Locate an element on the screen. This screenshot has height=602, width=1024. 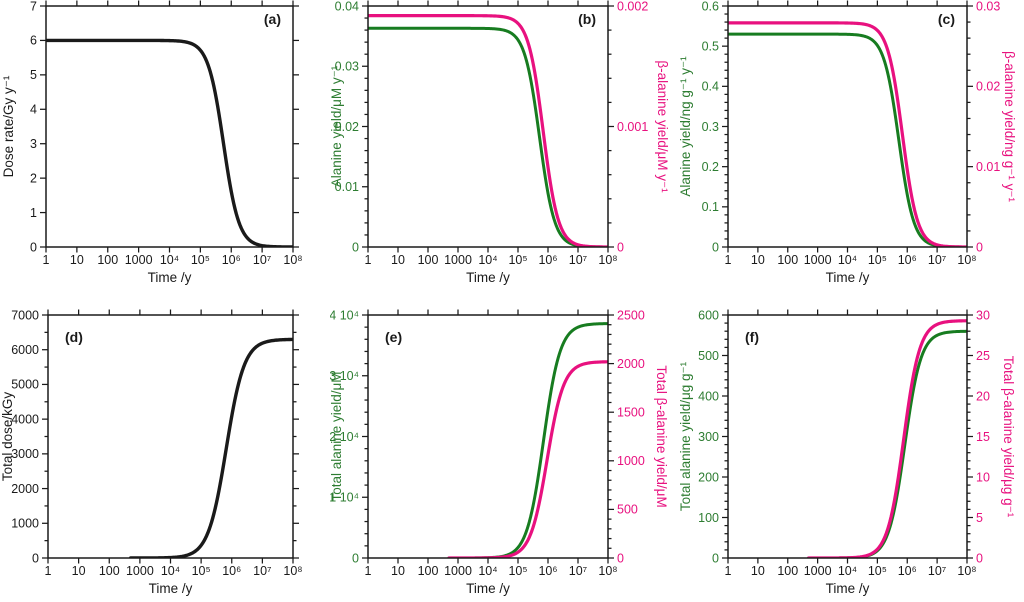
y-tick-label-left: 7 is located at coordinates (33, 6).